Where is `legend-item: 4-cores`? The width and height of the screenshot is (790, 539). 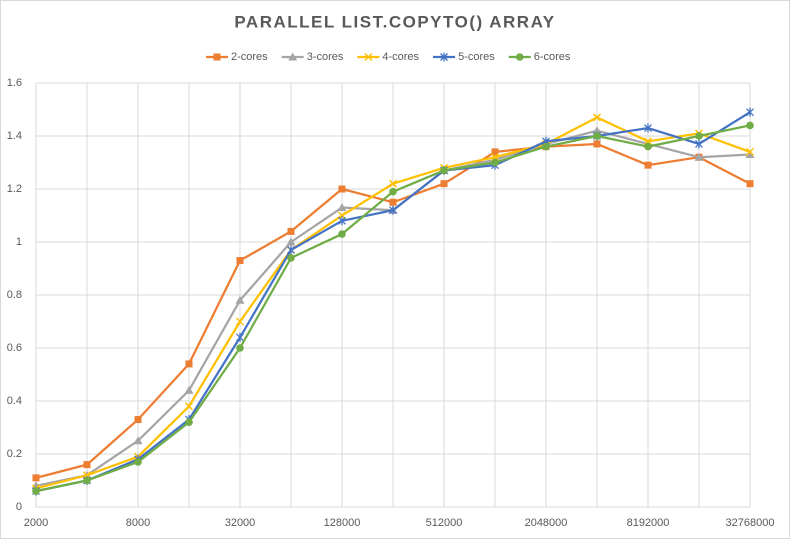 legend-item: 4-cores is located at coordinates (388, 57).